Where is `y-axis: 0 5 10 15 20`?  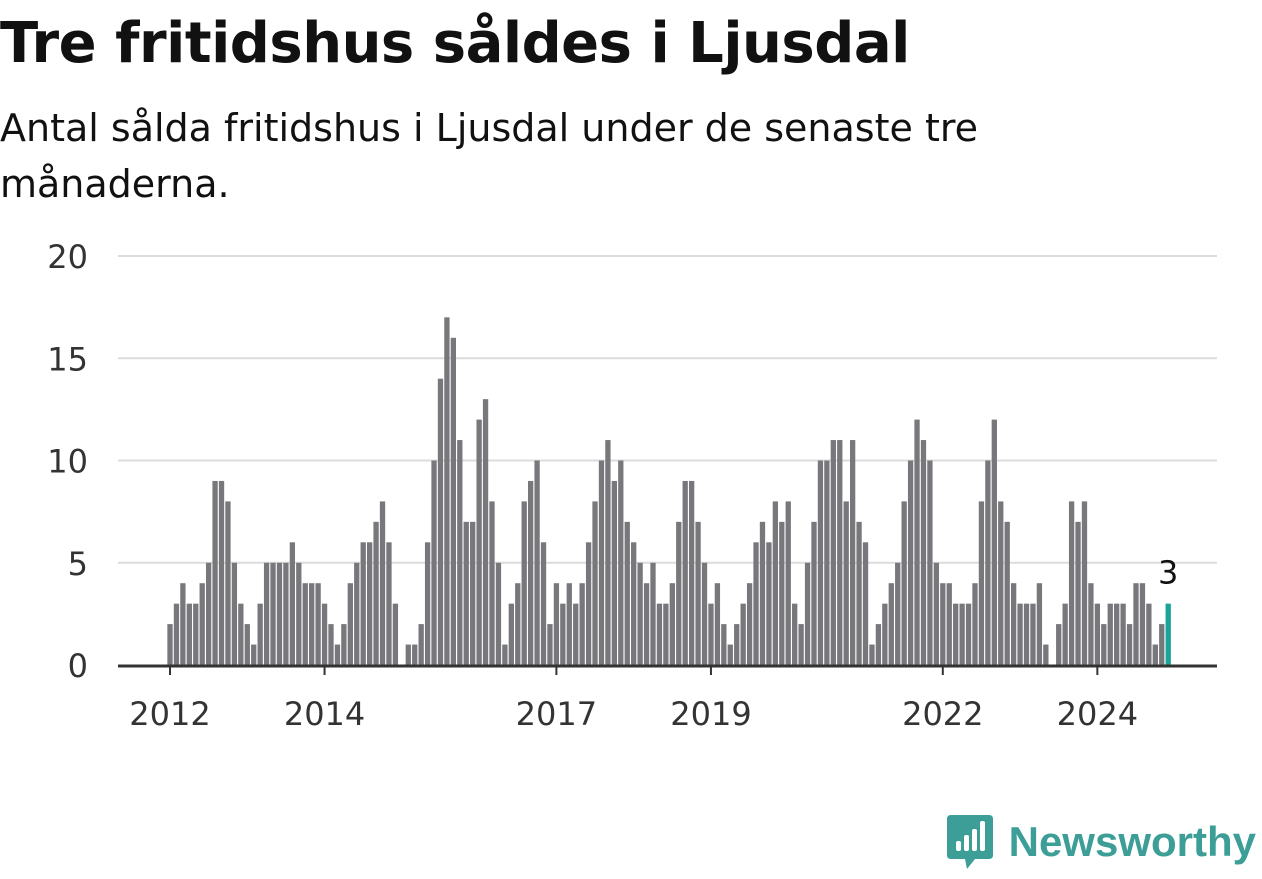
y-axis: 0 5 10 15 20 is located at coordinates (67, 461).